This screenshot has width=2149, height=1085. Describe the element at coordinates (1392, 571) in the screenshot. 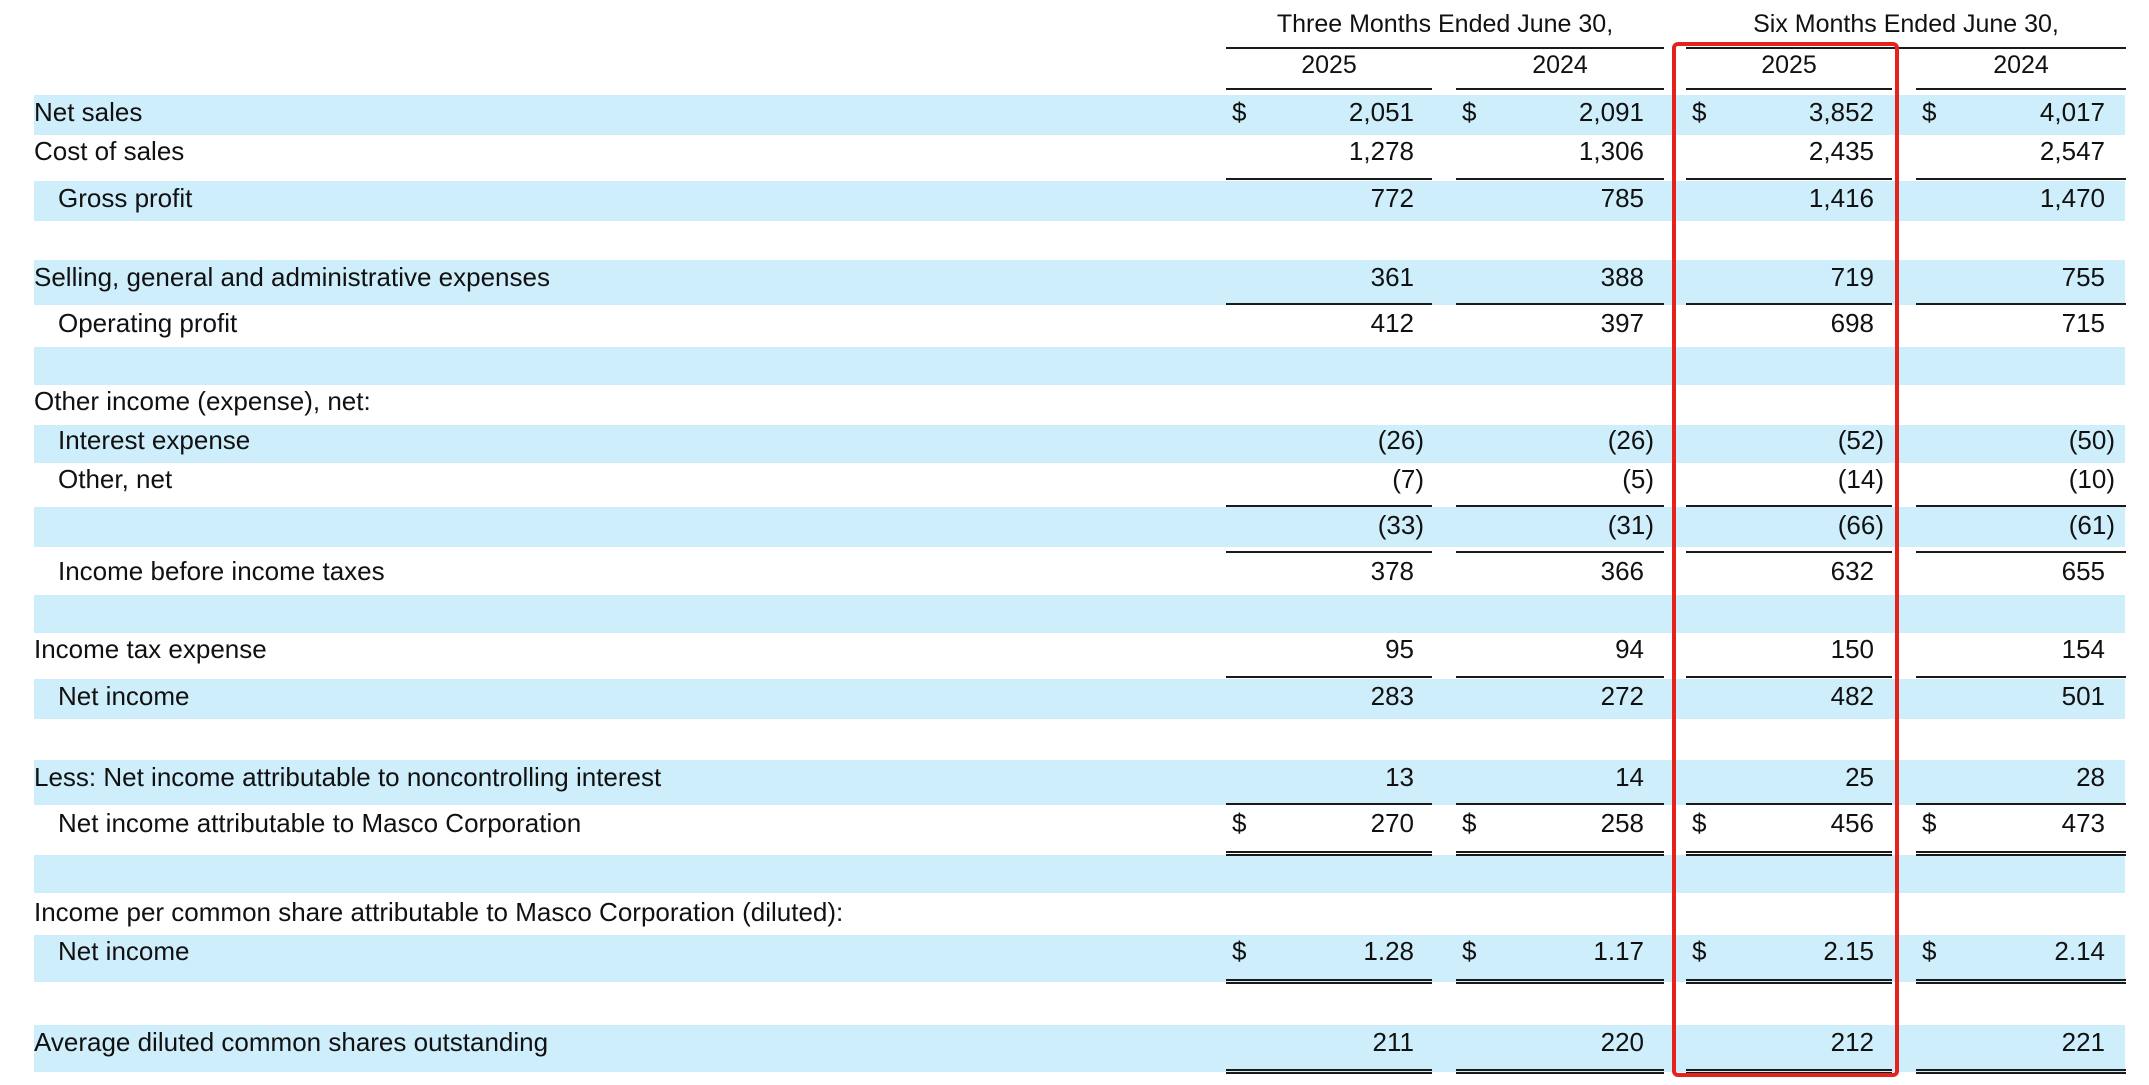

I see `value-cell: 378` at that location.